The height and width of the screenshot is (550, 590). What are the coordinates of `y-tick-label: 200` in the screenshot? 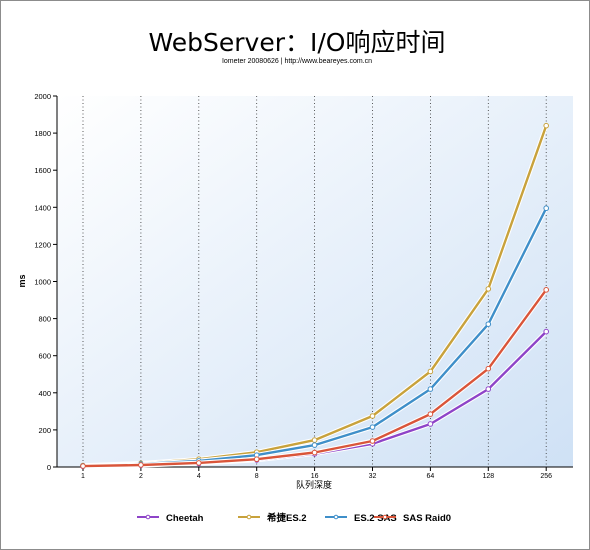 It's located at (44, 430).